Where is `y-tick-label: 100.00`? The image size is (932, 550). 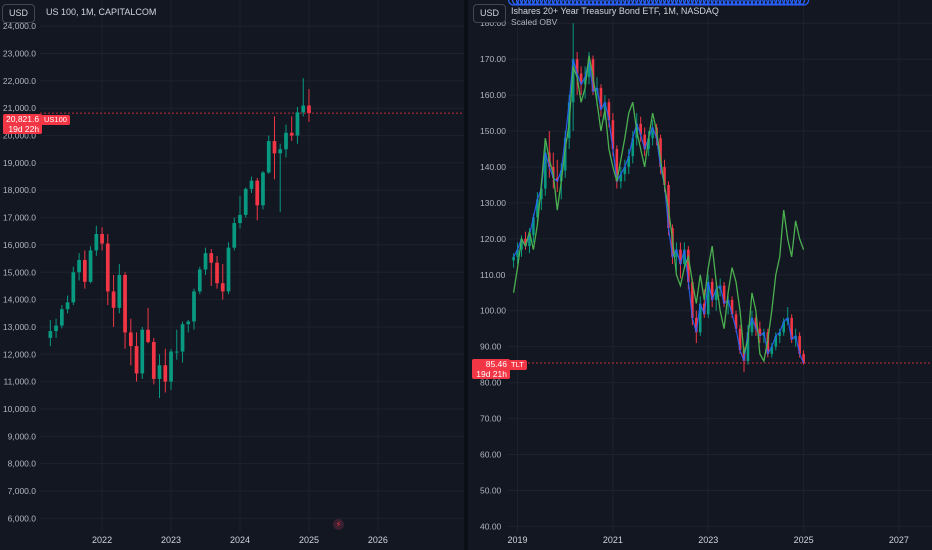
y-tick-label: 100.00 is located at coordinates (493, 311).